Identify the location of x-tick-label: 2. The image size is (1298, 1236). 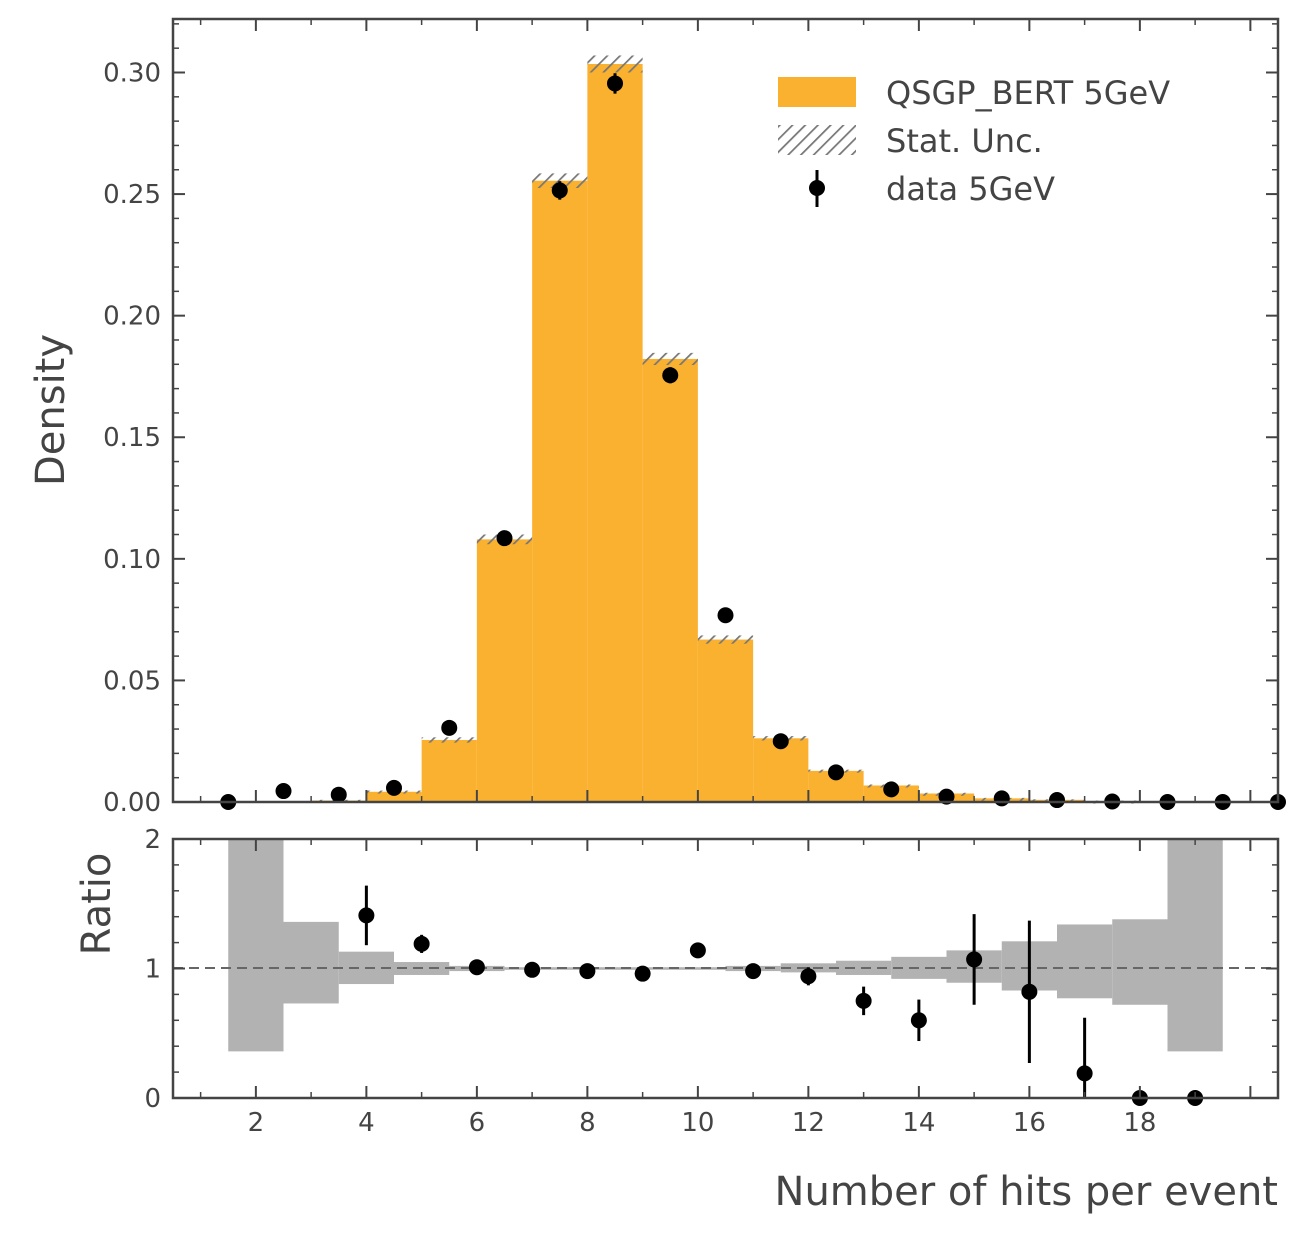
(256, 1123).